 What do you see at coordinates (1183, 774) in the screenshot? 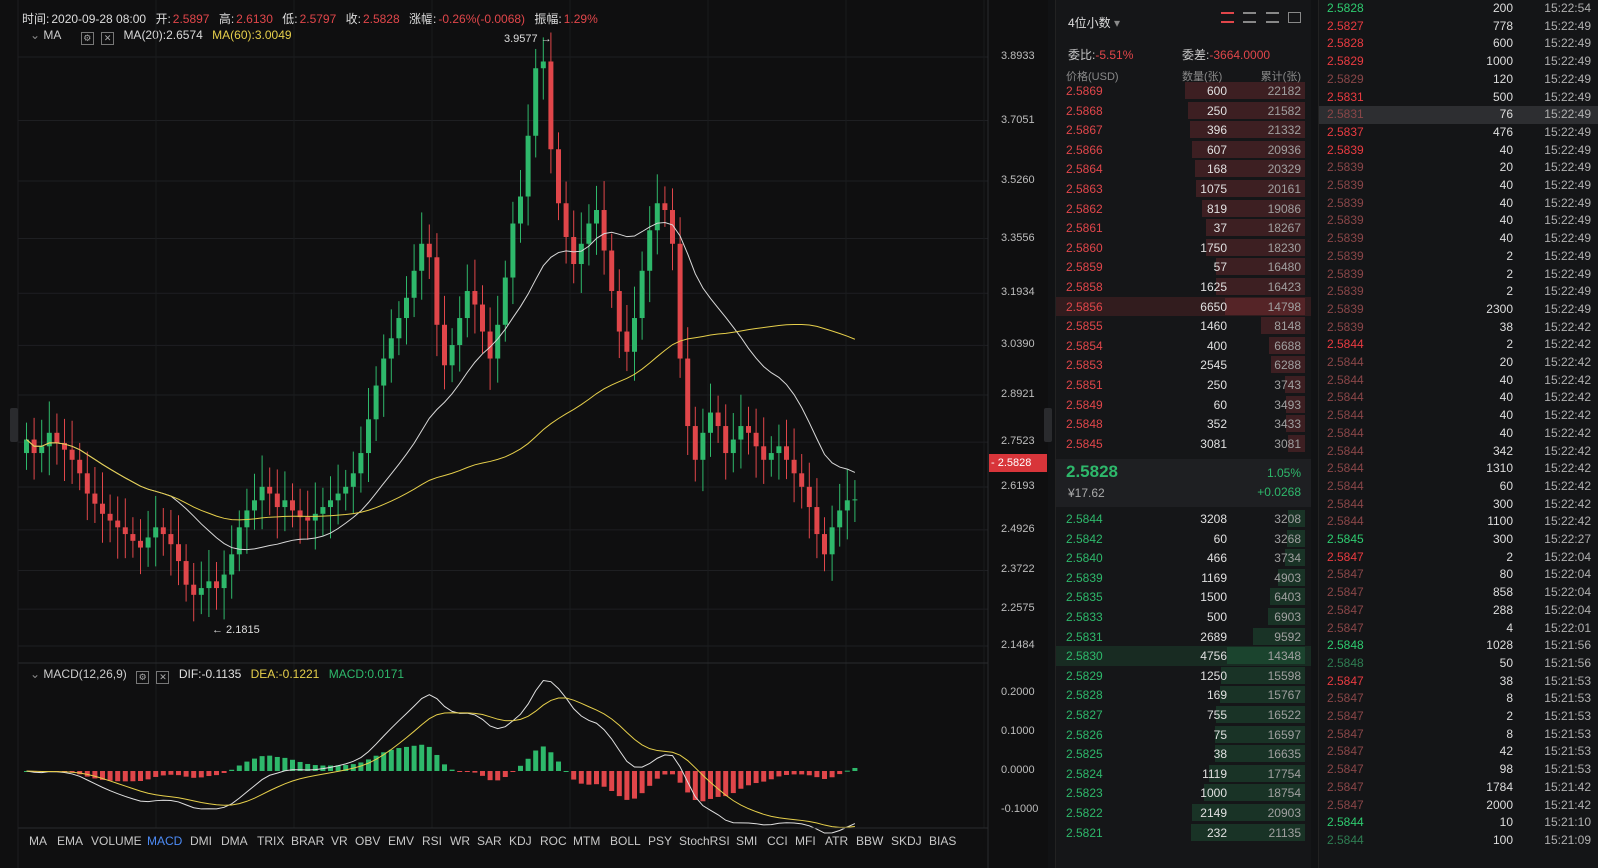
I see `bid-row: 2.5824 1119 17754` at bounding box center [1183, 774].